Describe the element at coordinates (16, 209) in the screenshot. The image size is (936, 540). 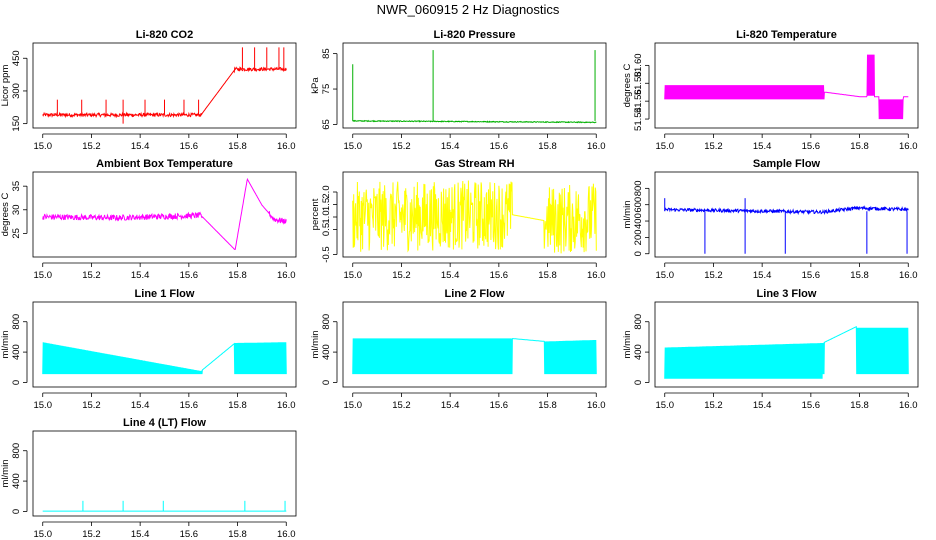
I see `y-tick-label: 30` at that location.